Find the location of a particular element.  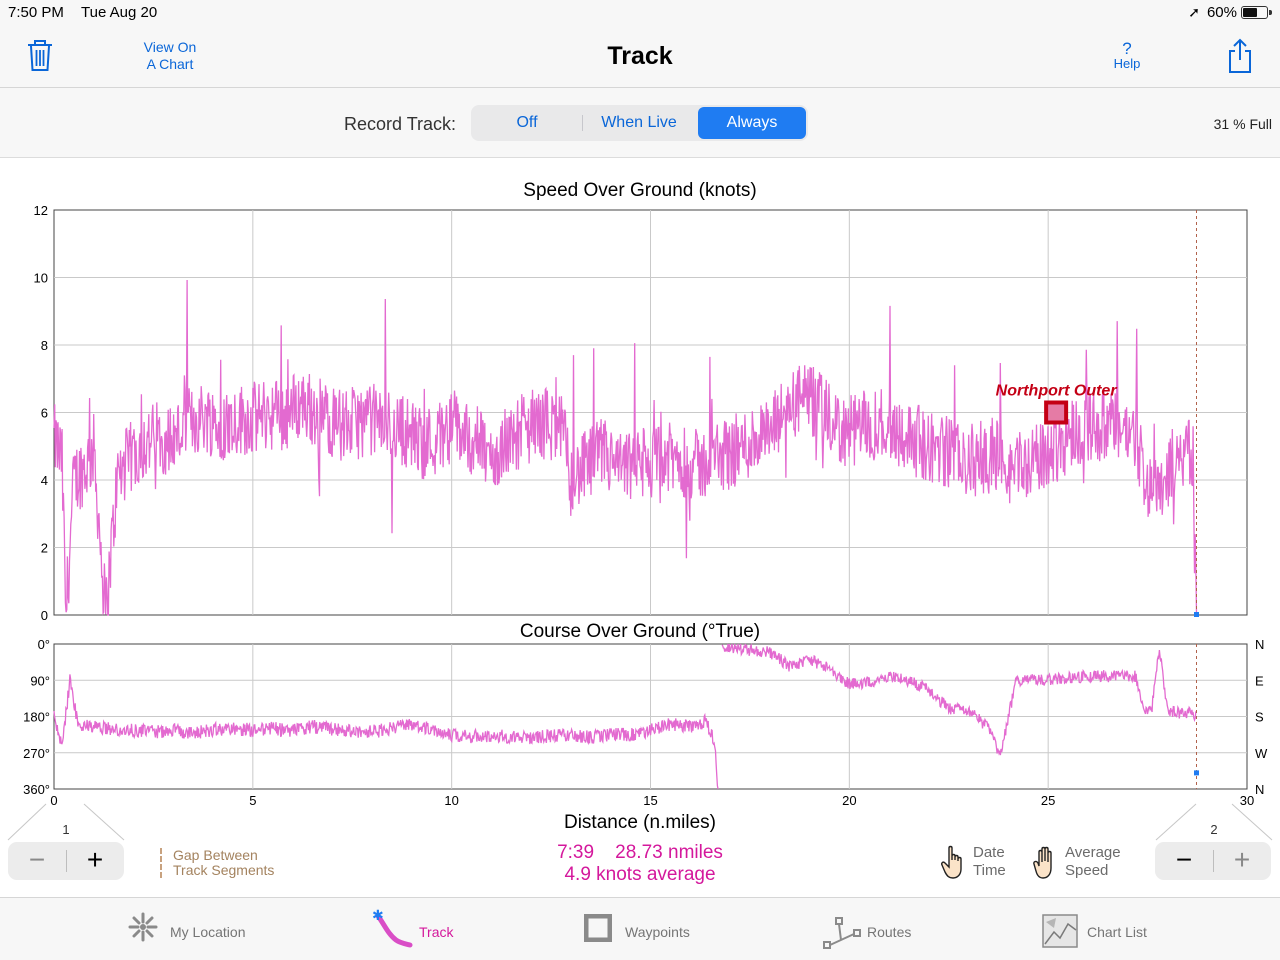

tab-track: ✱ Track is located at coordinates (422, 929).